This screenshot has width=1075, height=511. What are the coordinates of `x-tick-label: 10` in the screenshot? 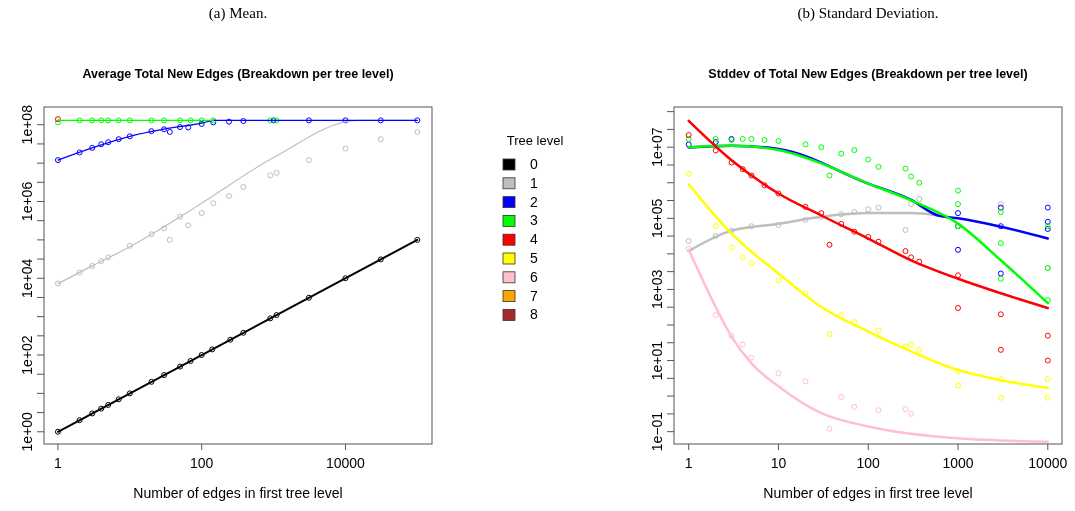 It's located at (778, 463).